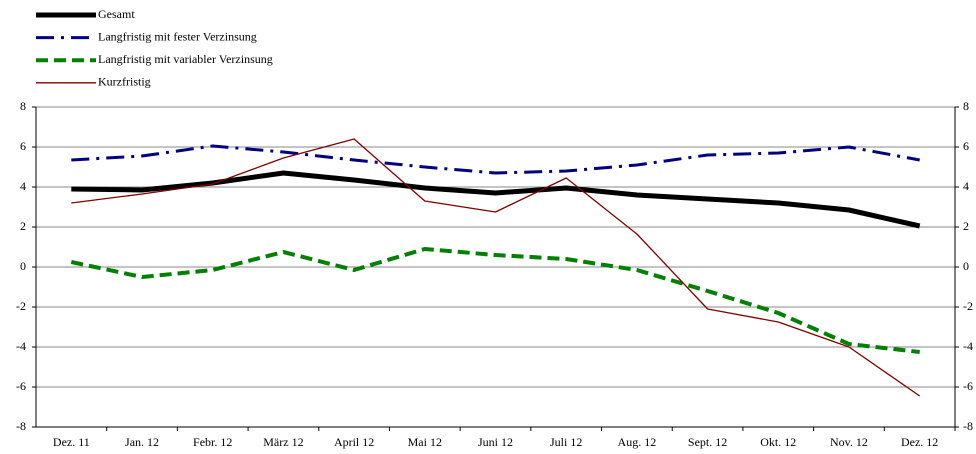  Describe the element at coordinates (637, 442) in the screenshot. I see `x-tick-label: Aug. 12` at that location.